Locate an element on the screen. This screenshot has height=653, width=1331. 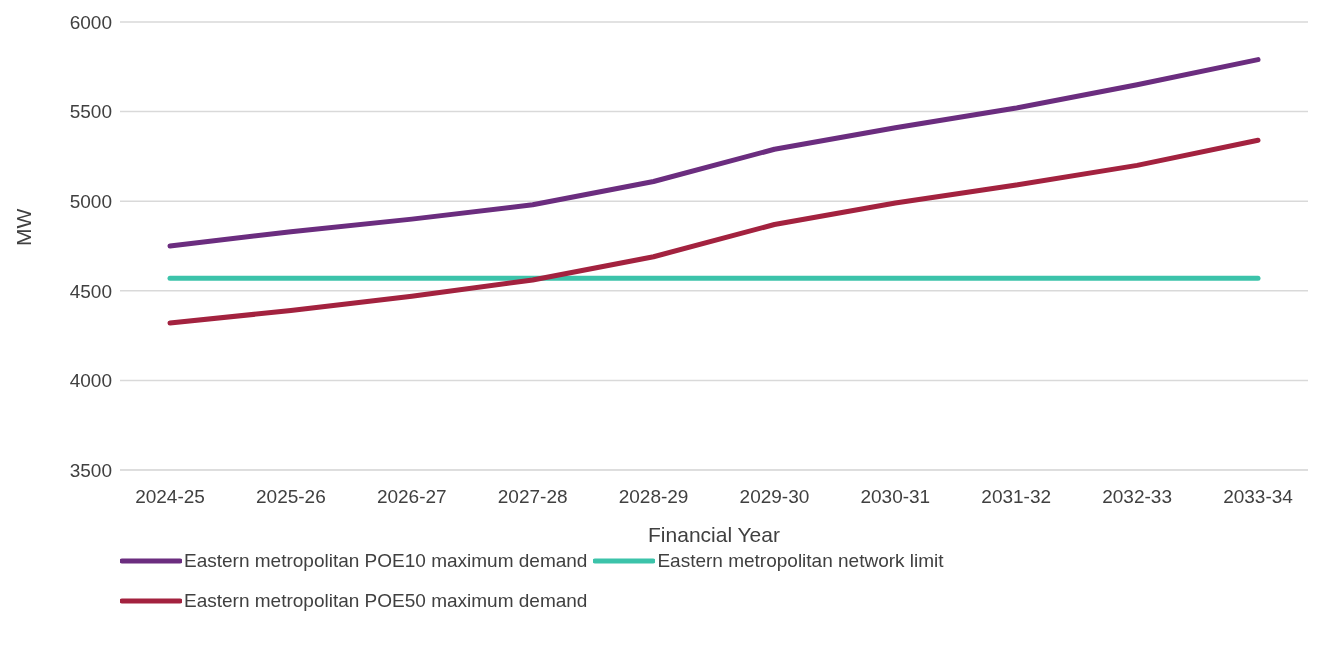
legend-label: Eastern metropolitan POE10 maximum demand is located at coordinates (386, 561).